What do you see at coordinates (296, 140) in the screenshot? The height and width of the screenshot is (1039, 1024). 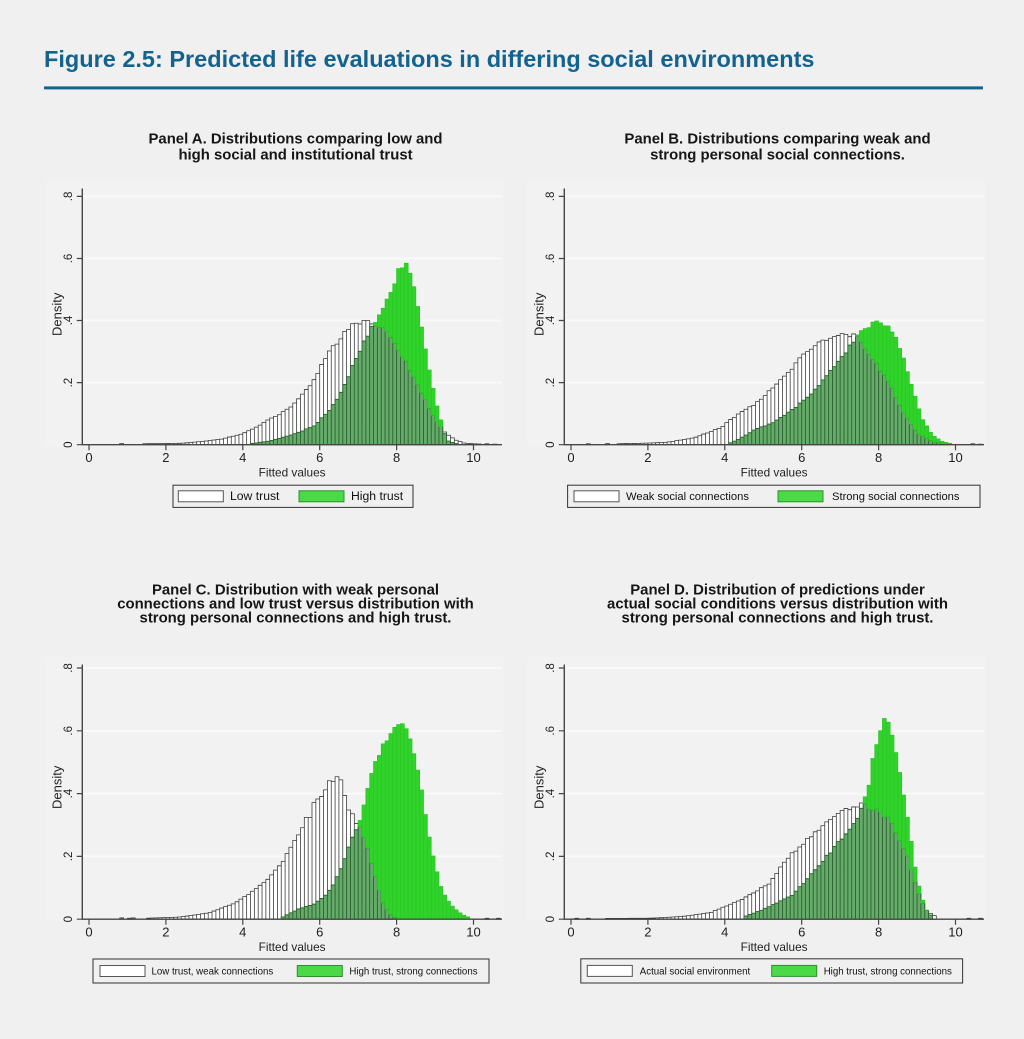 I see `svg-text:Panel A. Distributions compari: Panel A. Distributions comparing low and` at bounding box center [296, 140].